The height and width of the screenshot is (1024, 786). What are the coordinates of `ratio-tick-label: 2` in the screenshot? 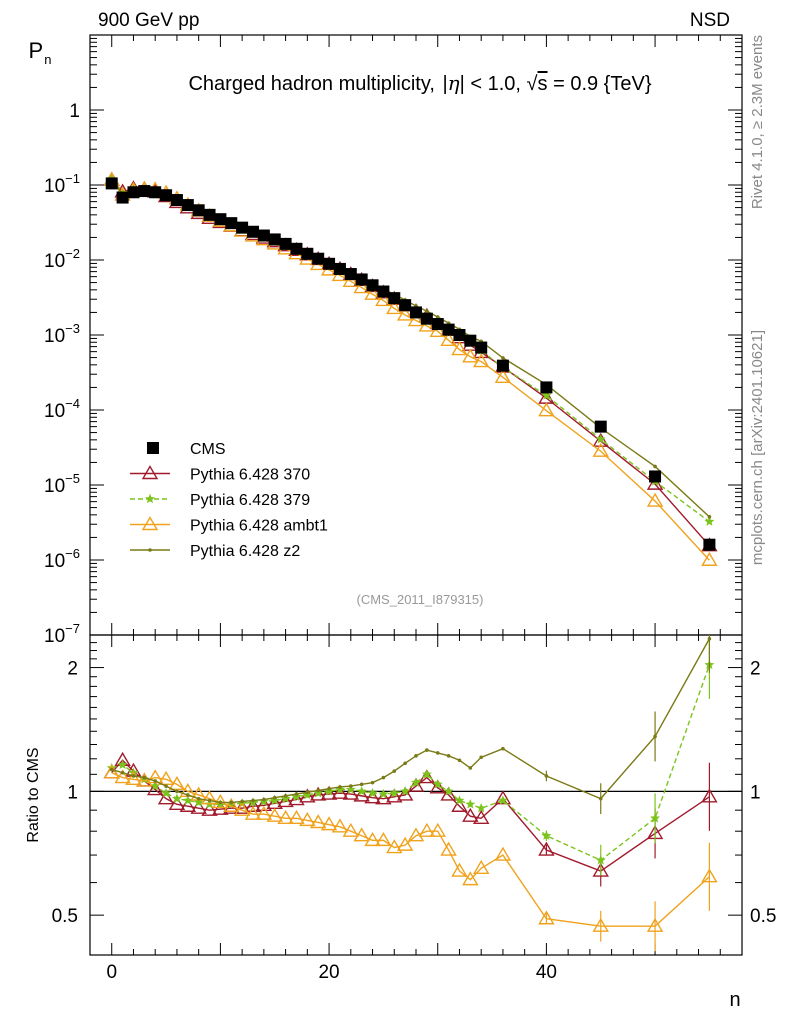 It's located at (755, 669).